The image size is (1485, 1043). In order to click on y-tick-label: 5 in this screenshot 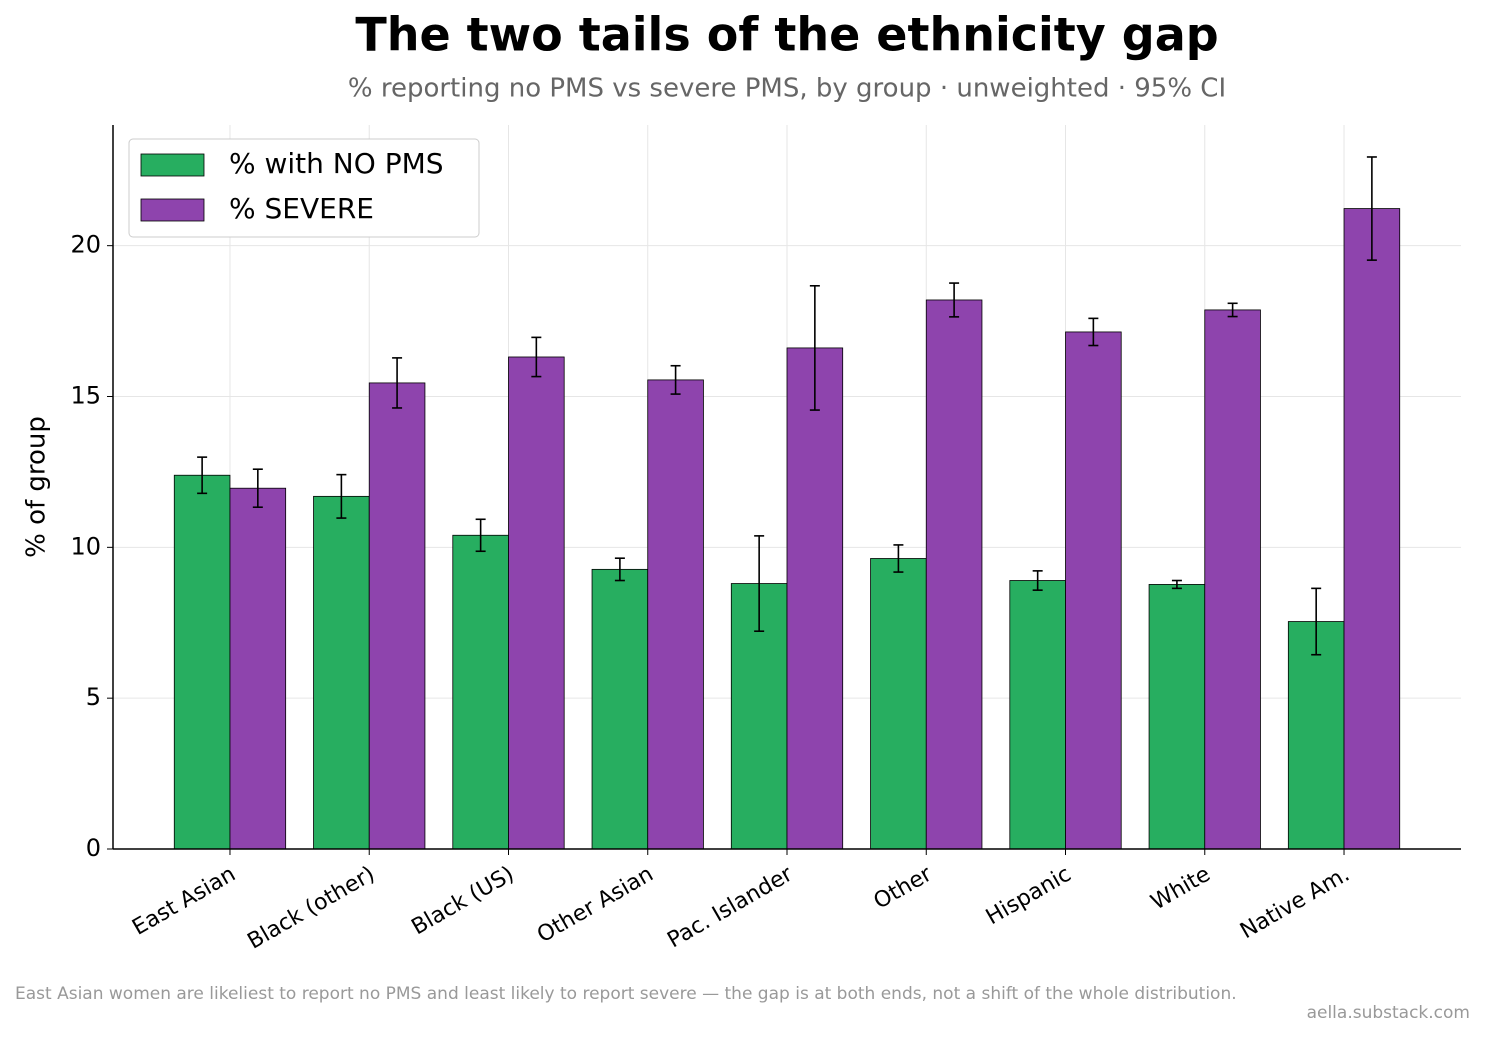, I will do `click(93, 697)`.